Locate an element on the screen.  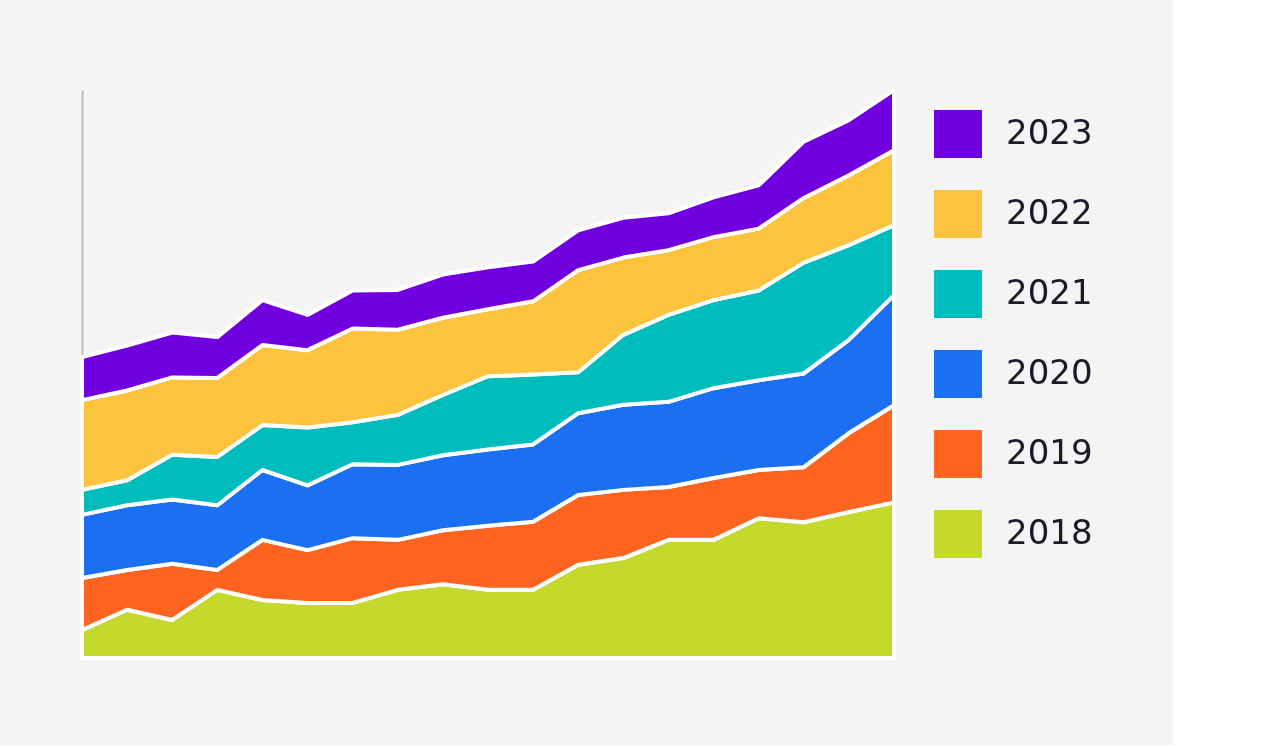
legend-label: 2020 is located at coordinates (1049, 372).